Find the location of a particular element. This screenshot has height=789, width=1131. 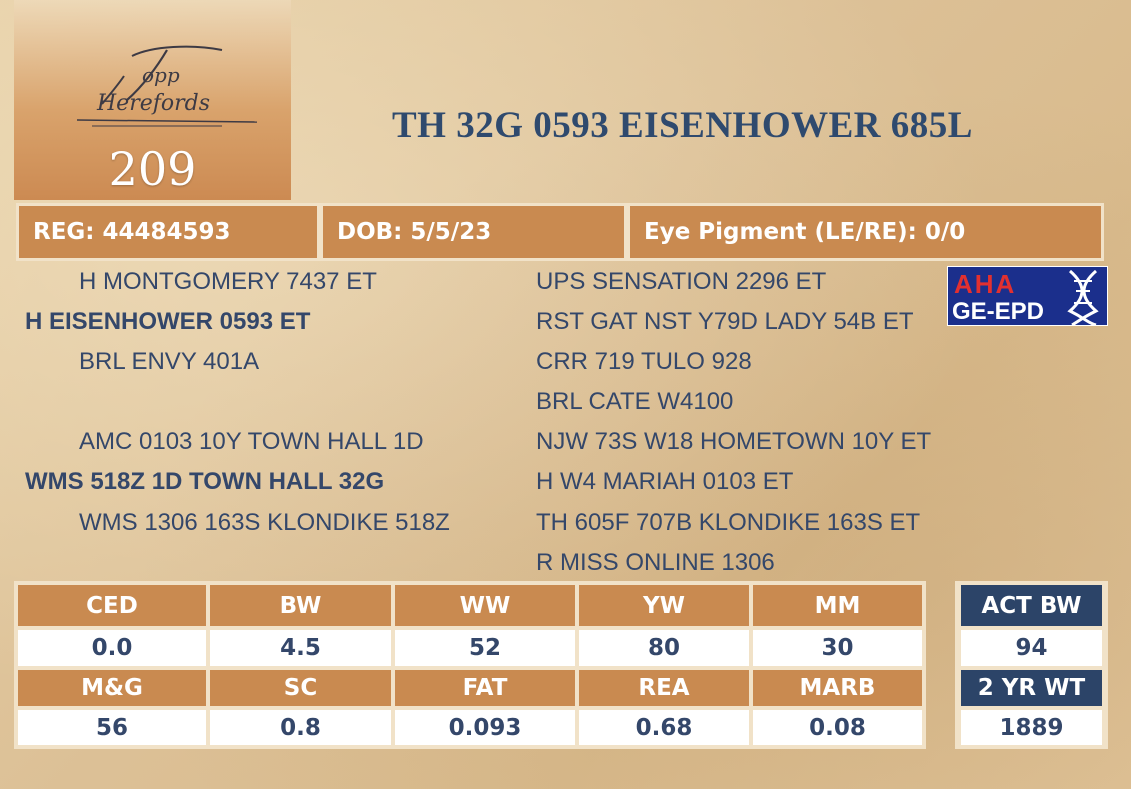

pedigree-ancestor: UPS SENSATION 2296 ET is located at coordinates (681, 281).